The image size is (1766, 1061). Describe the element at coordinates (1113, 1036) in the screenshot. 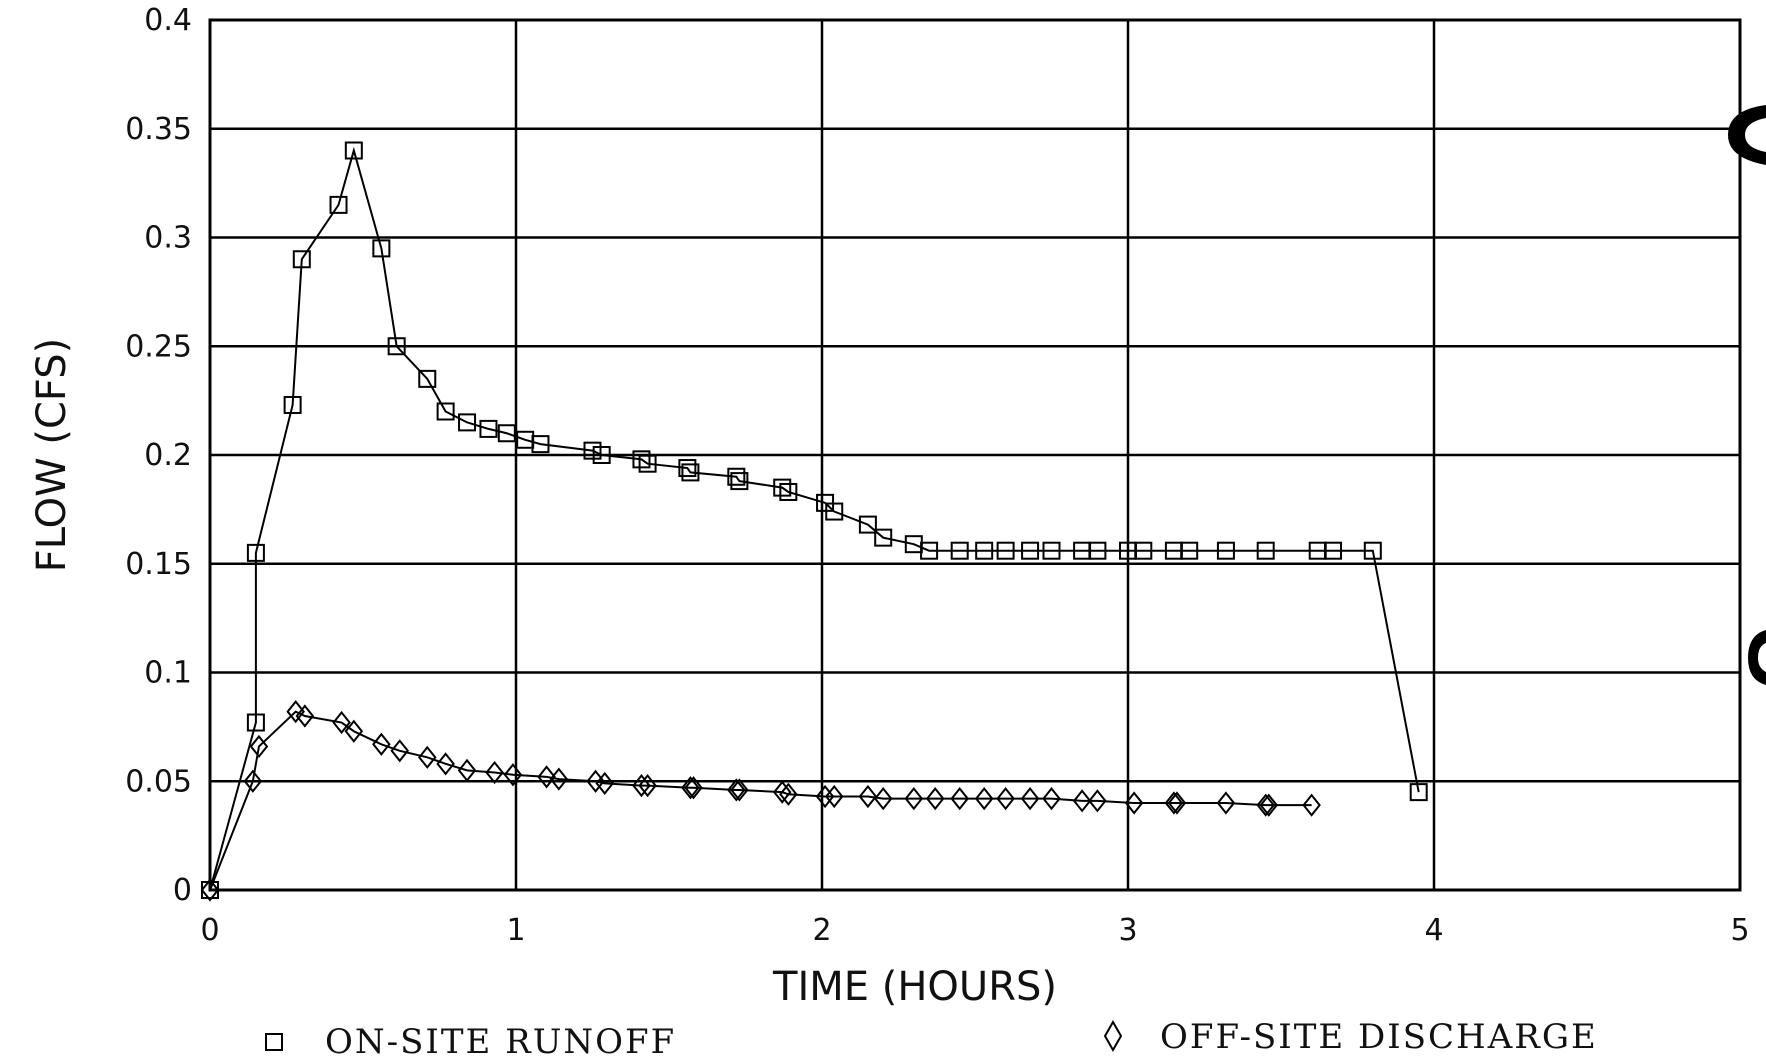

I see `legend-diamond-marker` at that location.